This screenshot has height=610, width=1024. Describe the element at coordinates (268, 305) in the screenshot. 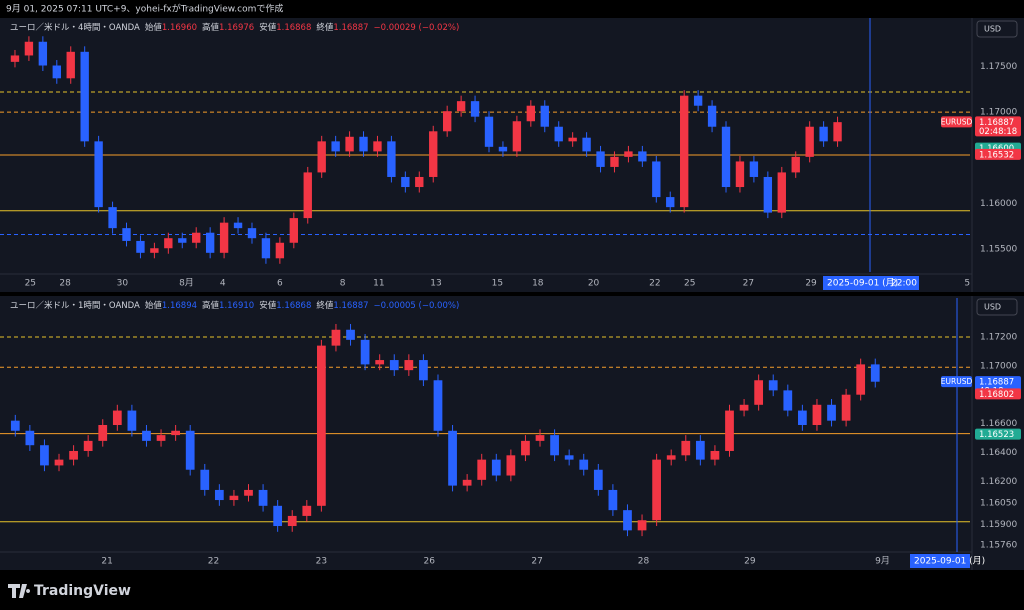

I see `legend-label: 安値` at that location.